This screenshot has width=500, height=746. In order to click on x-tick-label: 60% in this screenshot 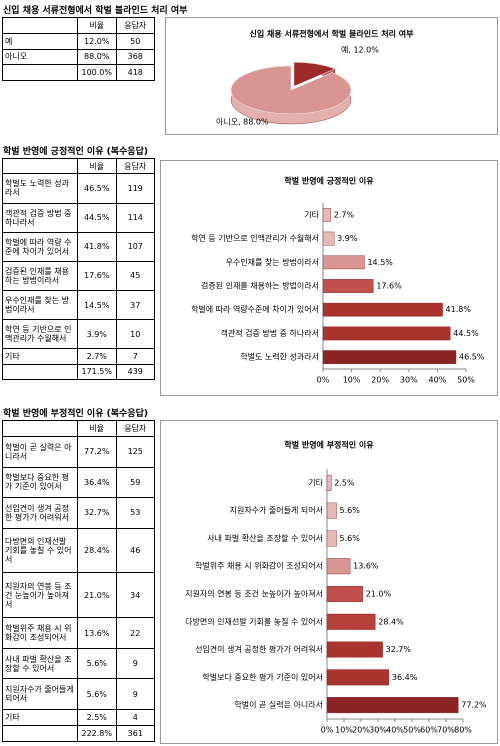, I will do `click(429, 730)`.